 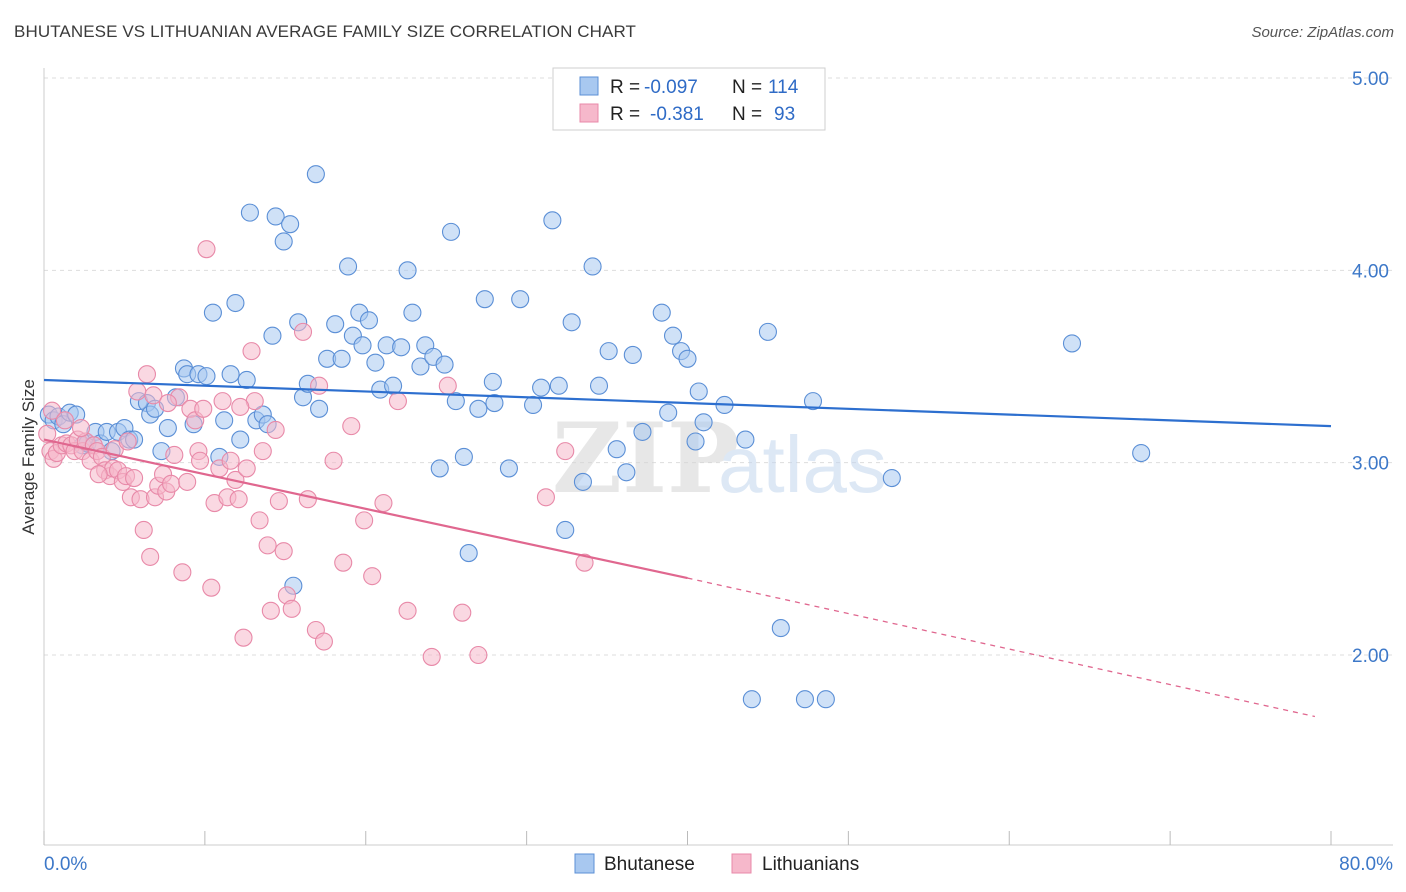 What do you see at coordinates (589, 86) in the screenshot?
I see `legend-swatch-bhutanese` at bounding box center [589, 86].